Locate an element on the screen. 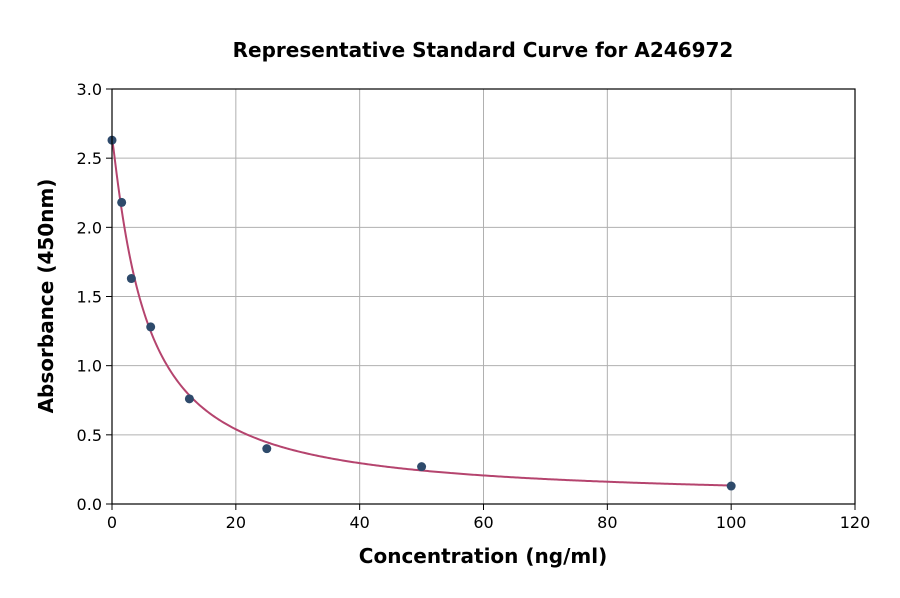 The width and height of the screenshot is (900, 598). y-tick-label: 0.5 is located at coordinates (89, 435).